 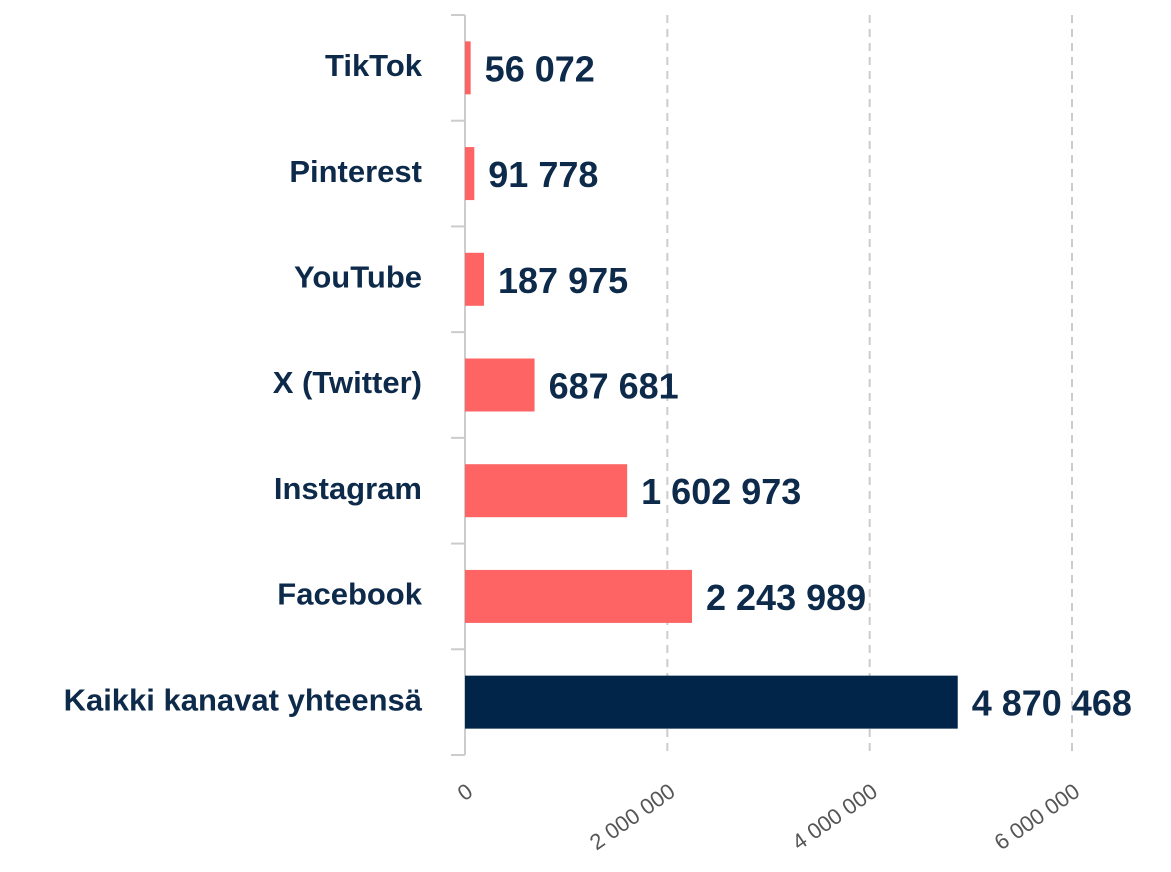 I want to click on category-label: Instagram, so click(x=348, y=488).